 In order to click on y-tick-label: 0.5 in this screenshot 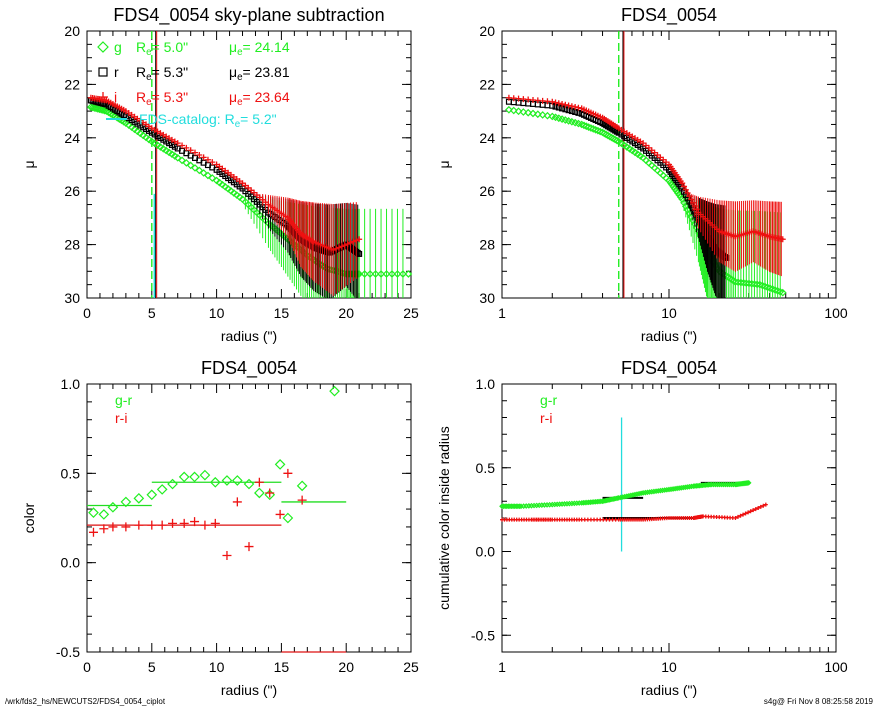, I will do `click(486, 468)`.